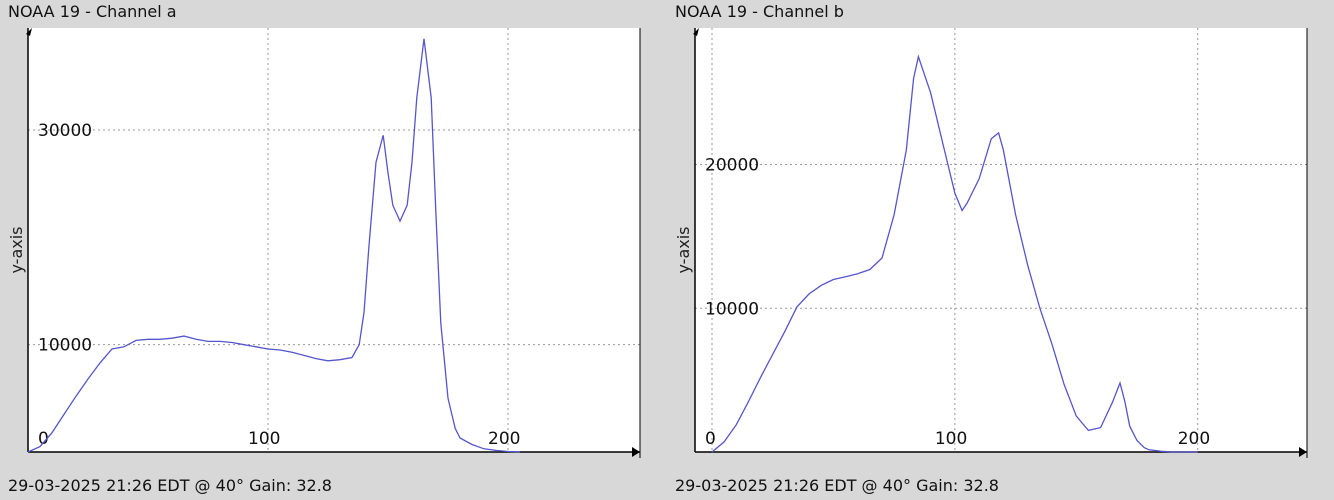 The height and width of the screenshot is (500, 1334). I want to click on chart-title: NOAA 19 - Channel a, so click(92, 11).